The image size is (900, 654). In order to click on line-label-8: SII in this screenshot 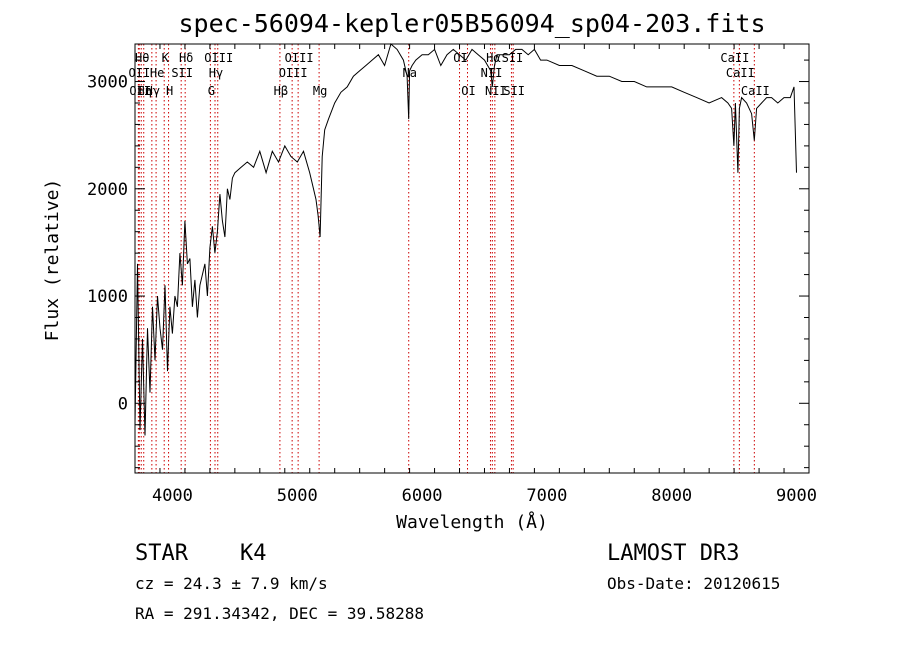, I will do `click(182, 73)`.